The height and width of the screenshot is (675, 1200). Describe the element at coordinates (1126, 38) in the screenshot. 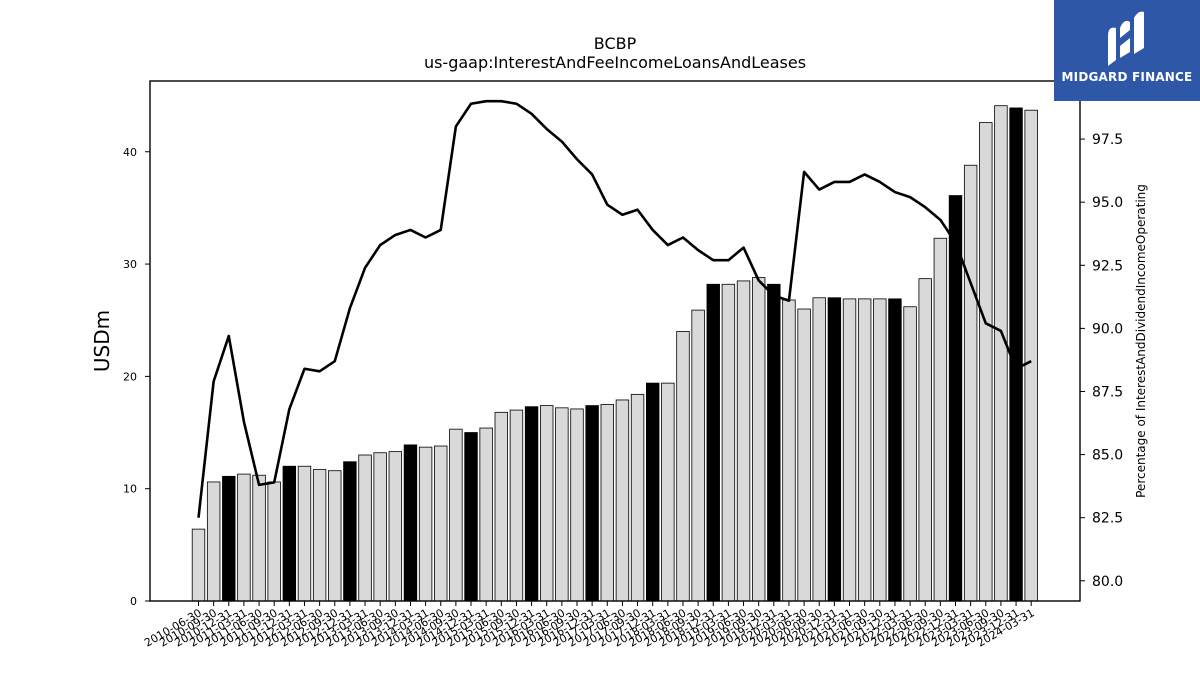

I see `midgard-logo-icon` at that location.